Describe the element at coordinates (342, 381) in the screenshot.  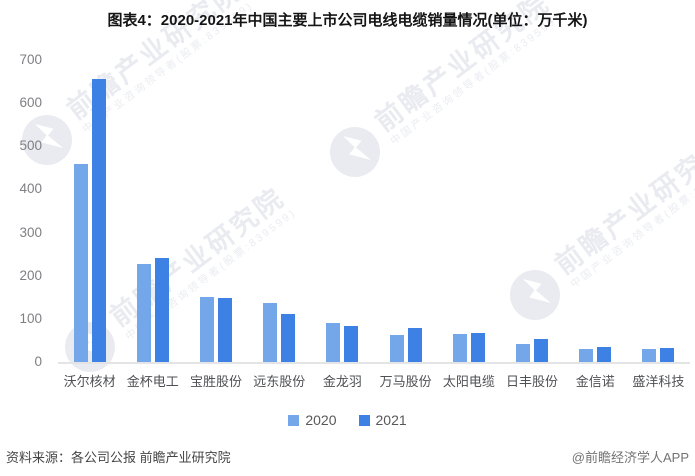
I see `category-label: 金龙羽` at that location.